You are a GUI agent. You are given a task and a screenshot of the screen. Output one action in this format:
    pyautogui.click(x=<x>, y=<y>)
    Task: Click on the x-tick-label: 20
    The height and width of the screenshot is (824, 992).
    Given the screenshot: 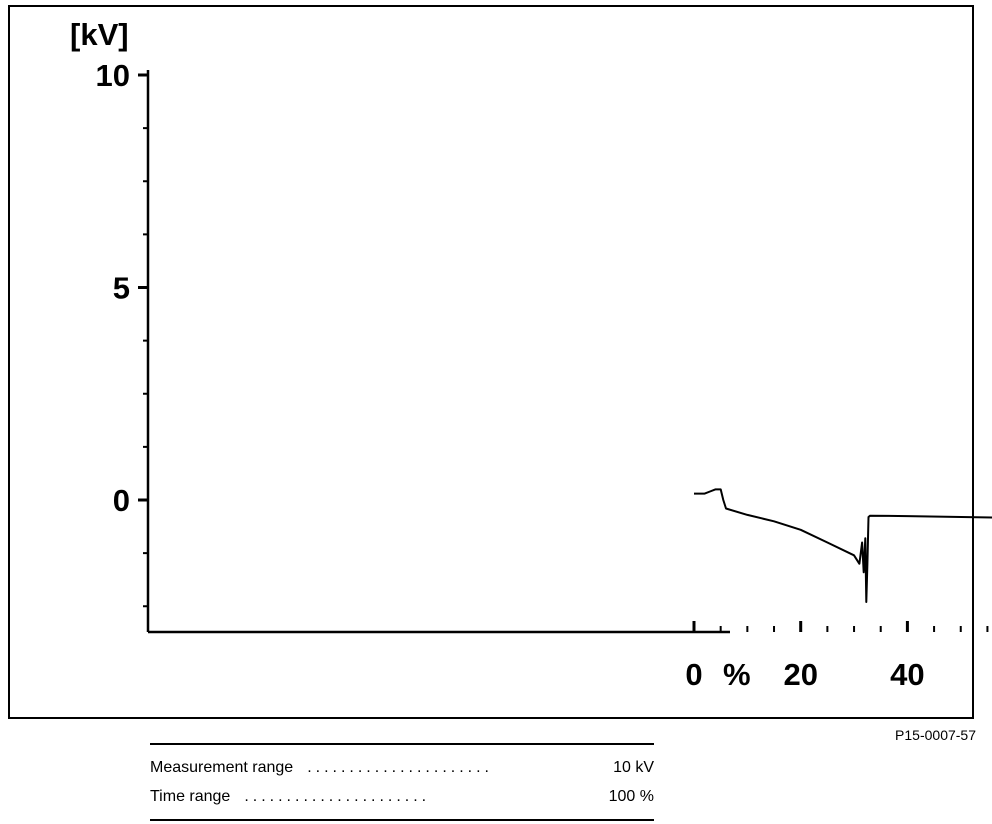 What is the action you would take?
    pyautogui.click(x=800, y=674)
    